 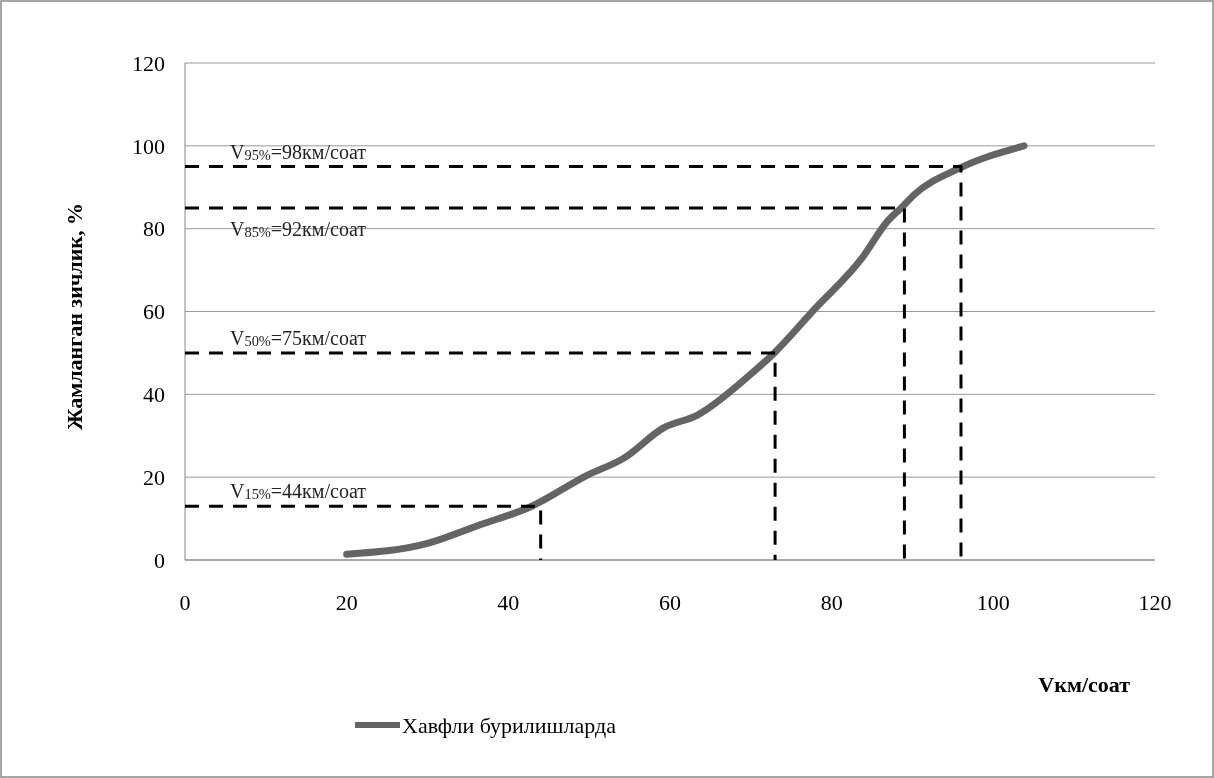 What do you see at coordinates (298, 491) in the screenshot?
I see `annotation: V$_{15%}$=44км/соат` at bounding box center [298, 491].